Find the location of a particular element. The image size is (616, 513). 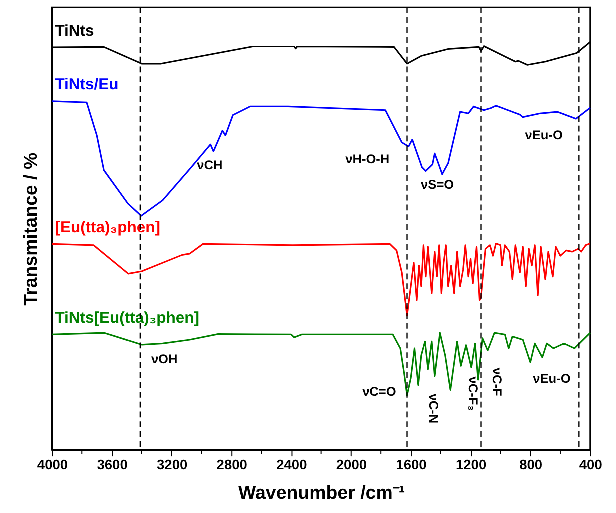

x-tick-label: 800 is located at coordinates (531, 464).